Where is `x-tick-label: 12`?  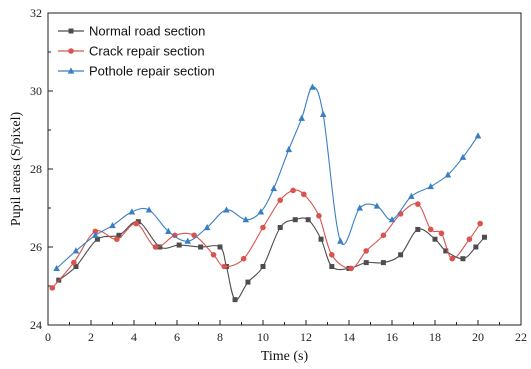
x-tick-label: 12 is located at coordinates (306, 337).